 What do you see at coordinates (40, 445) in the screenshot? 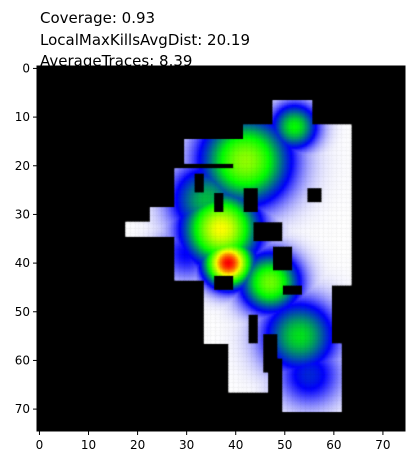
I see `x-tick-label: 0` at bounding box center [40, 445].